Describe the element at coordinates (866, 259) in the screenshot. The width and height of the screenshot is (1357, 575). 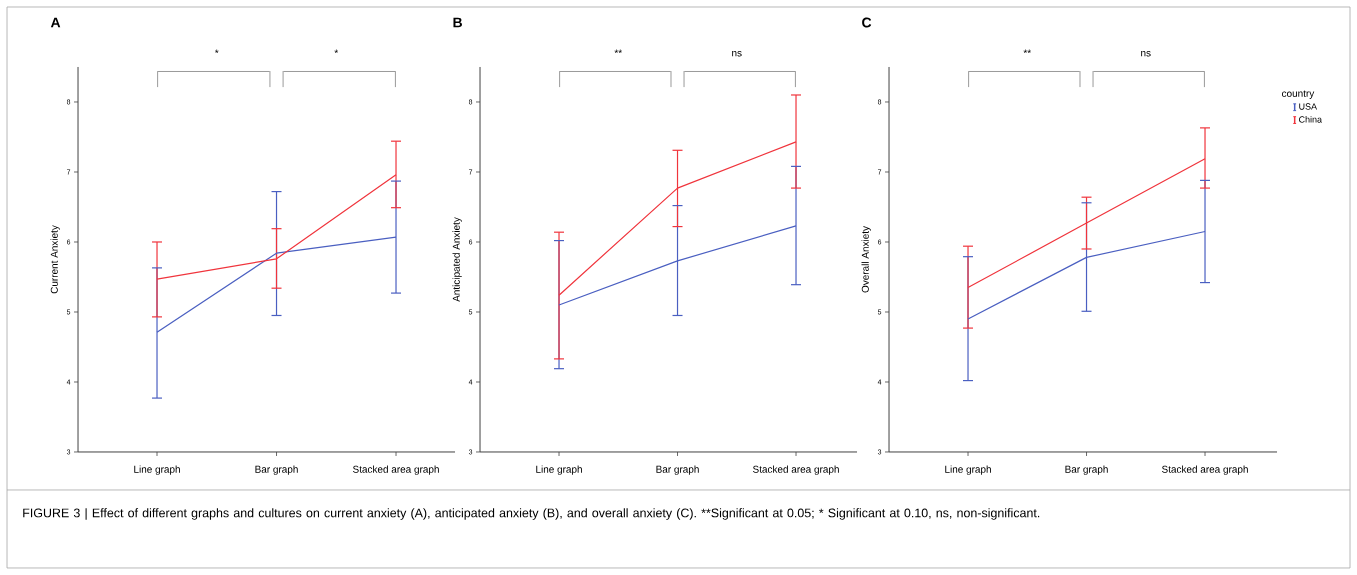
I see `y-axis-title: Overall Anxiety` at that location.